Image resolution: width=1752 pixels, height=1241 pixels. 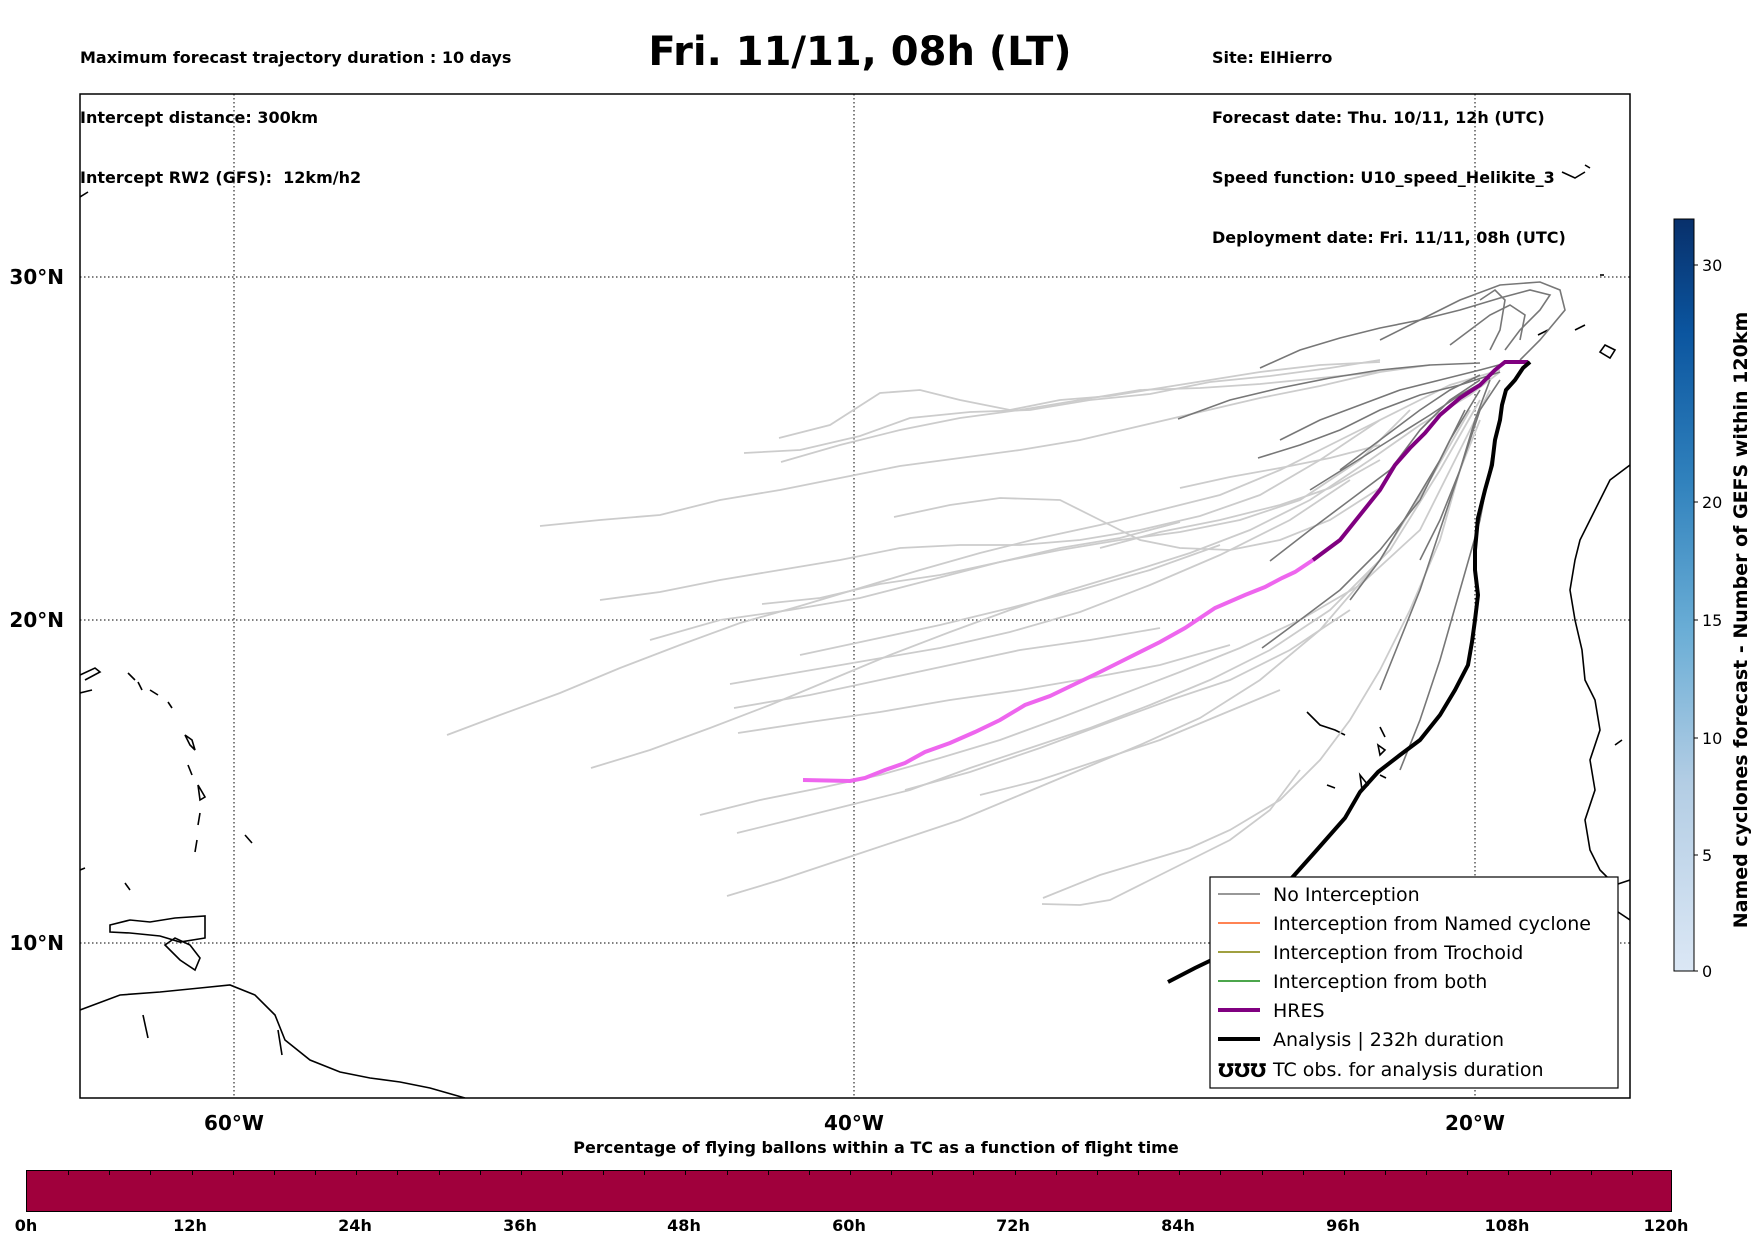 I want to click on lon-label-20w: 20°W, so click(x=1475, y=1123).